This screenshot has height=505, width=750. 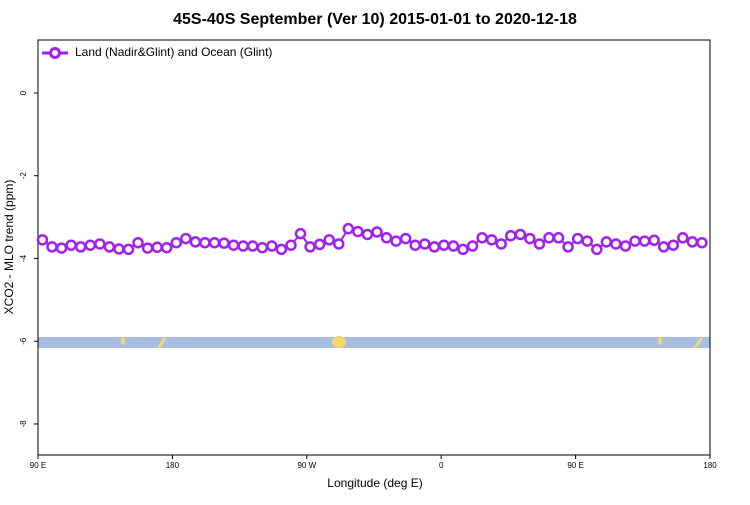 I want to click on x-tick-label: 90 W, so click(x=306, y=465).